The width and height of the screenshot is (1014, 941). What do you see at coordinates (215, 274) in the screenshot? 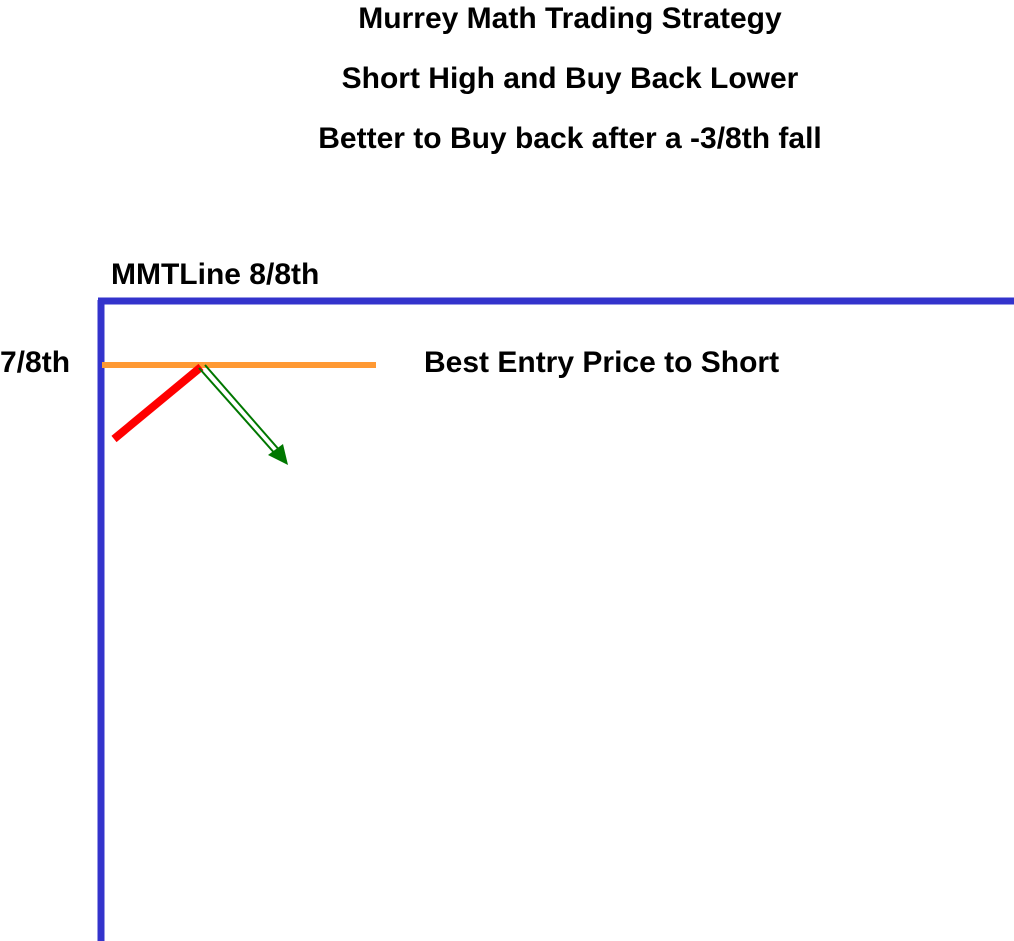
I see `mmt-line-8-8-label: MMTLine 8/8th` at bounding box center [215, 274].